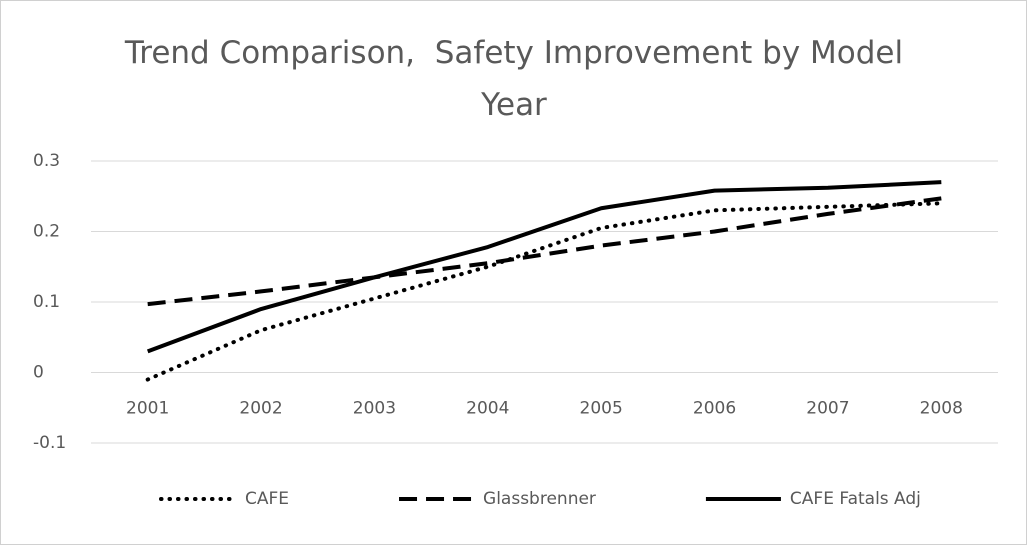 Image resolution: width=1027 pixels, height=545 pixels. What do you see at coordinates (38, 373) in the screenshot?
I see `y-tick-label: 0` at bounding box center [38, 373].